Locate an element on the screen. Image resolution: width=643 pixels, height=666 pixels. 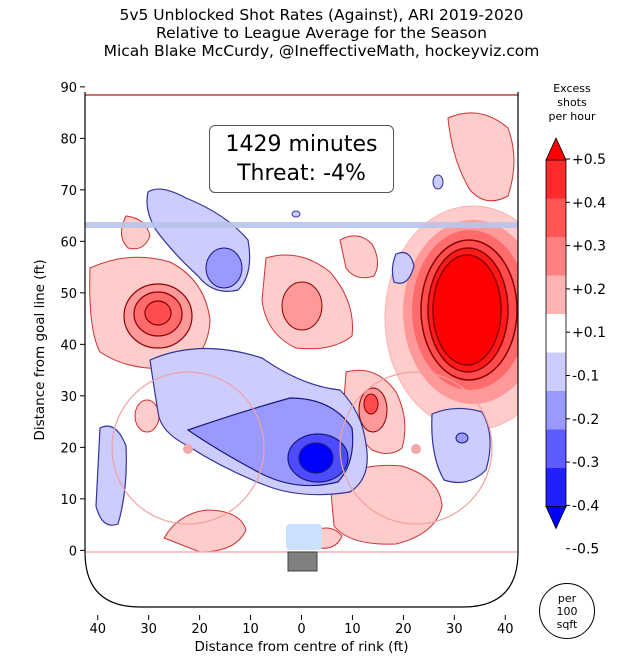
units-line-1: per is located at coordinates (567, 598).